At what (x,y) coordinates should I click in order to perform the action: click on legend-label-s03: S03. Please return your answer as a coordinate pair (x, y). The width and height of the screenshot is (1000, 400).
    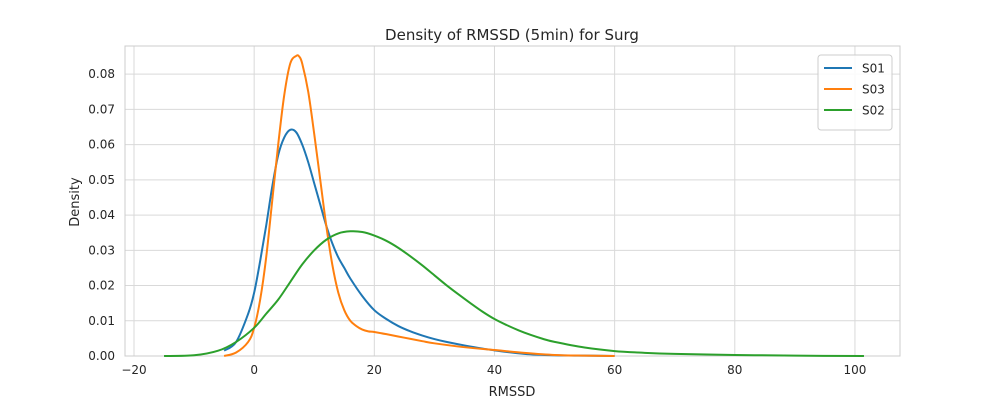
    Looking at the image, I should click on (873, 90).